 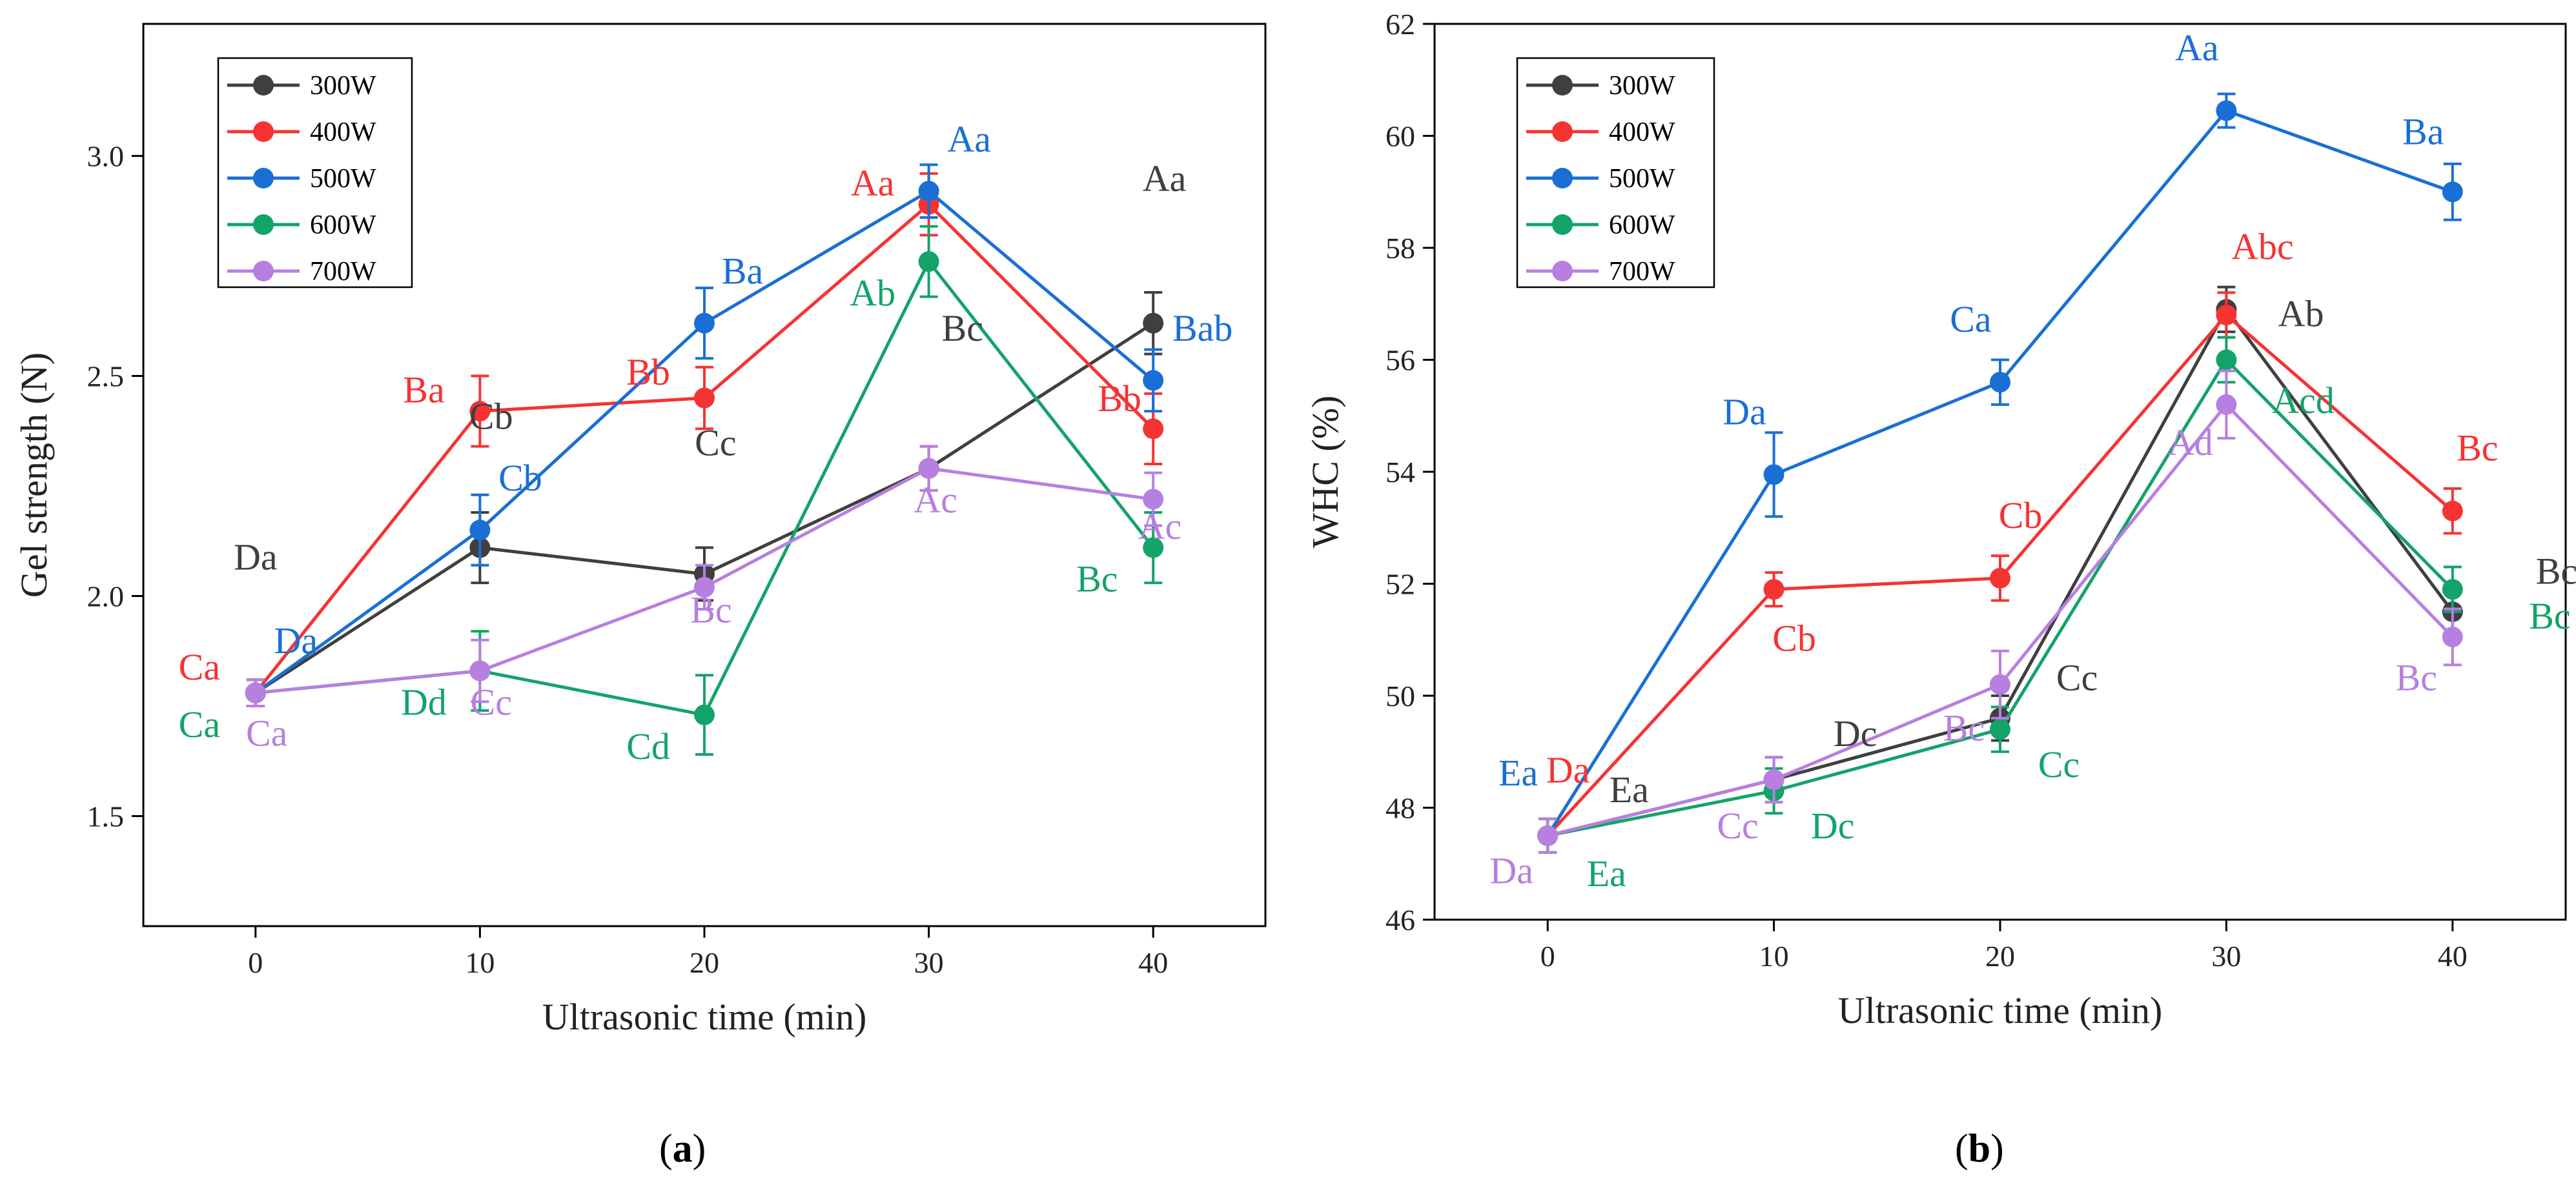 I want to click on y-tick-label: 1.5, so click(x=106, y=816).